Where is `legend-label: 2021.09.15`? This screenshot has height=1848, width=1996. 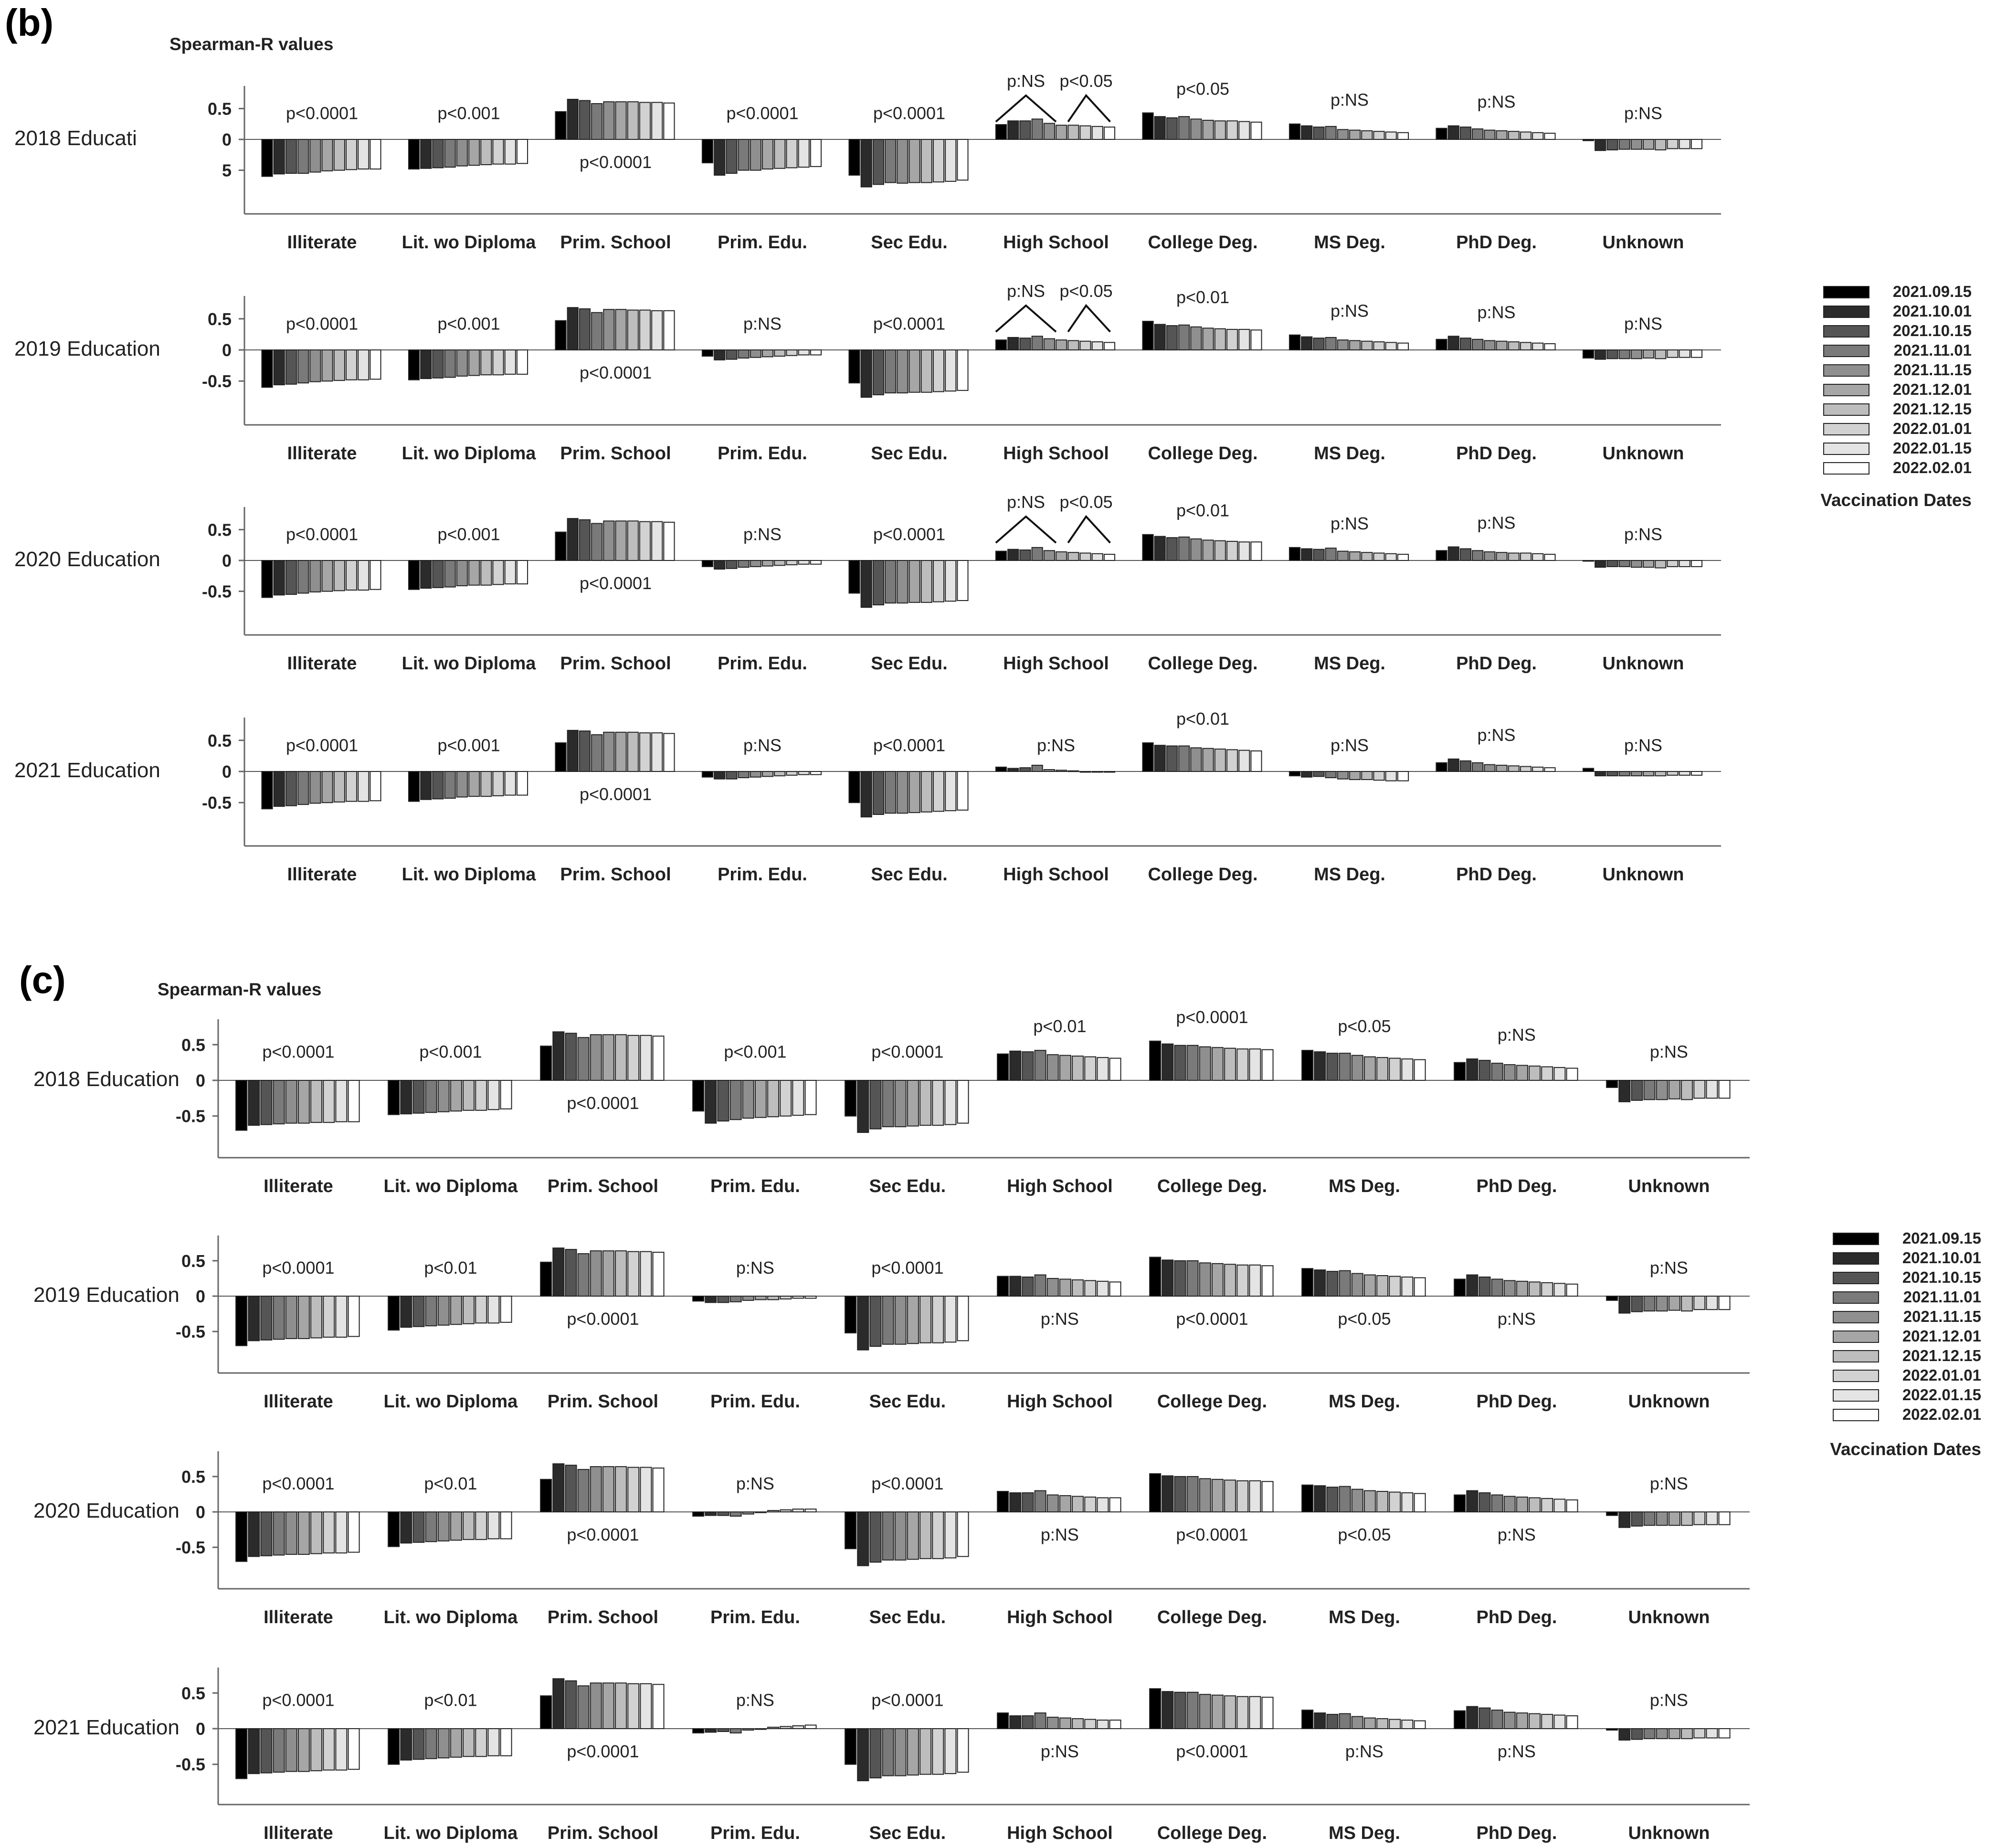 legend-label: 2021.09.15 is located at coordinates (1932, 291).